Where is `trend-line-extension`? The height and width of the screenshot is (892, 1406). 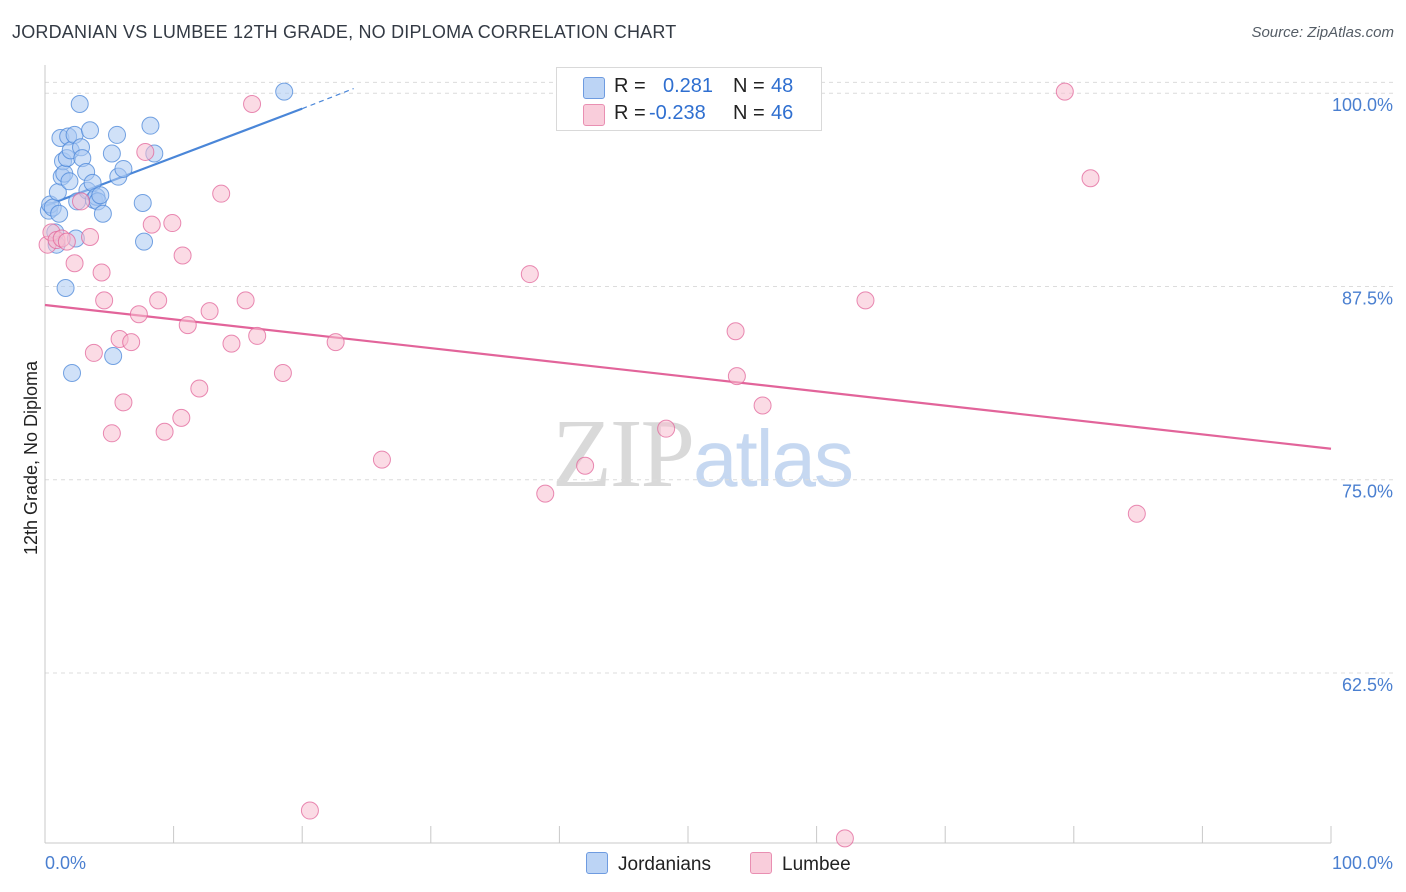 trend-line-extension is located at coordinates (327, 98).